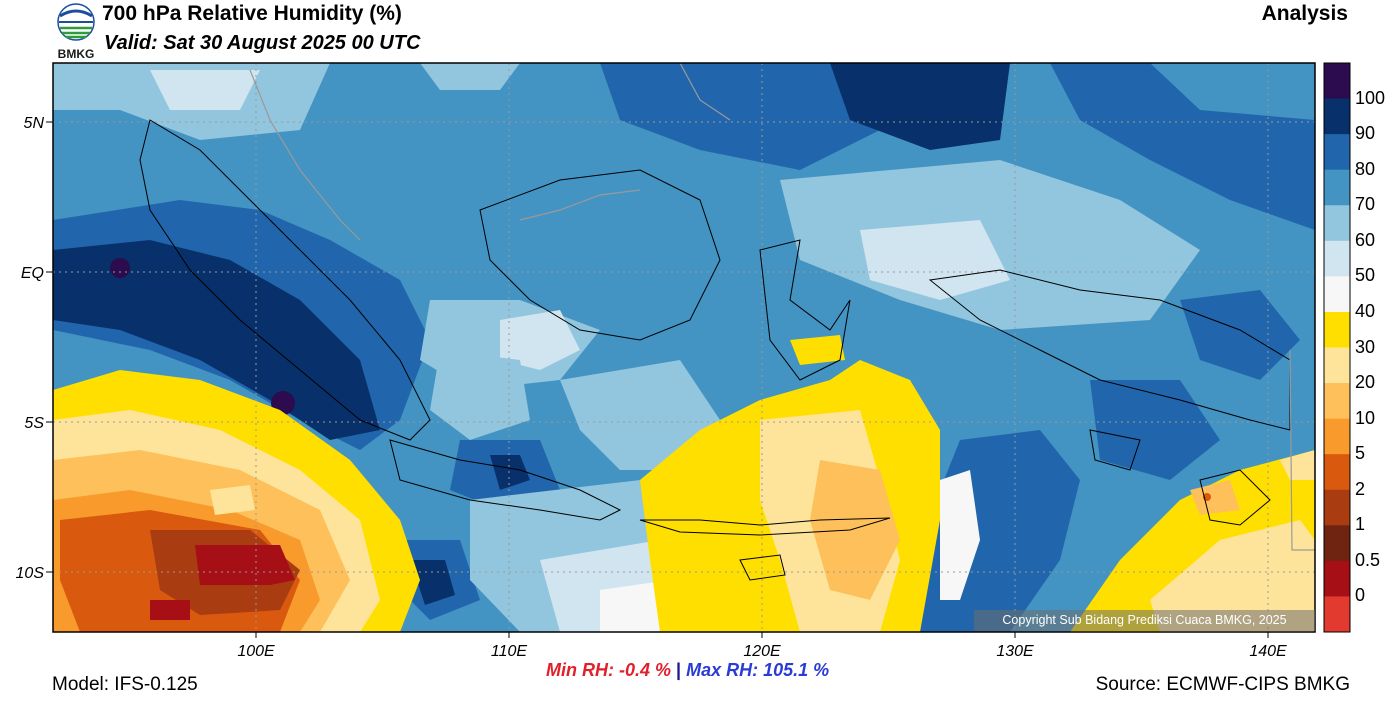 This screenshot has width=1400, height=709. I want to click on colorbar-frame, so click(1337, 347).